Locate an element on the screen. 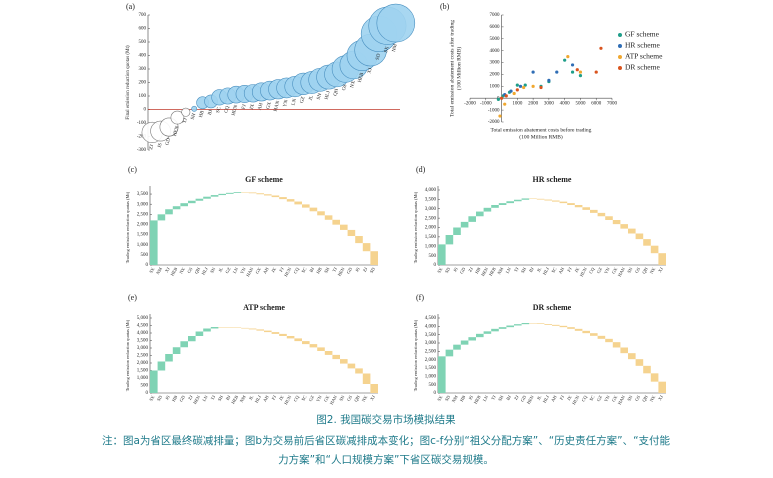  category-label: SX is located at coordinates (440, 270).